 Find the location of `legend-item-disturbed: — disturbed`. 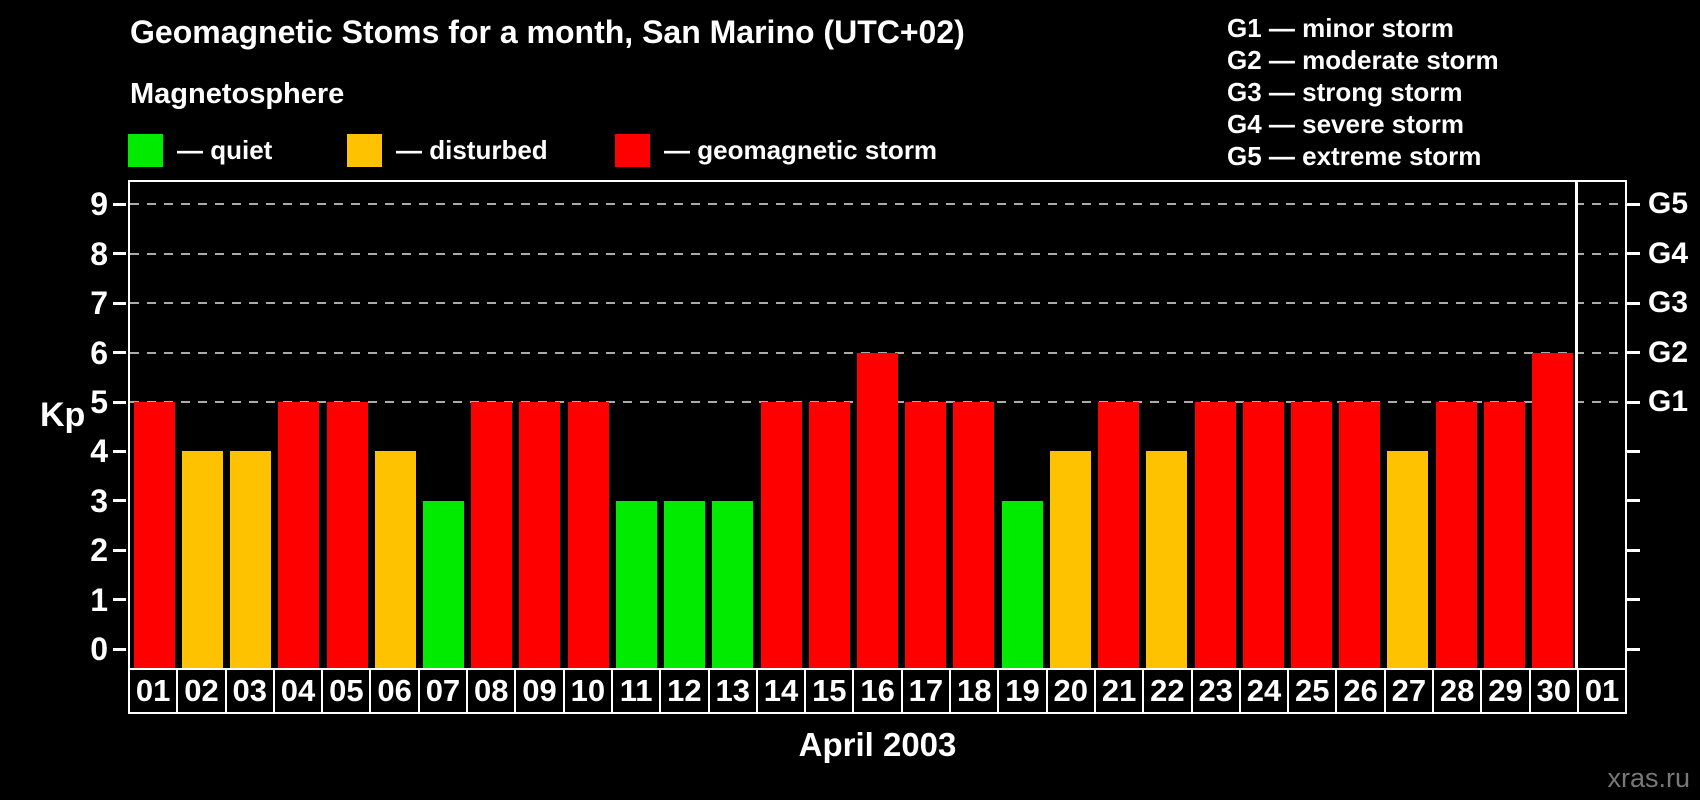

legend-item-disturbed: — disturbed is located at coordinates (447, 150).